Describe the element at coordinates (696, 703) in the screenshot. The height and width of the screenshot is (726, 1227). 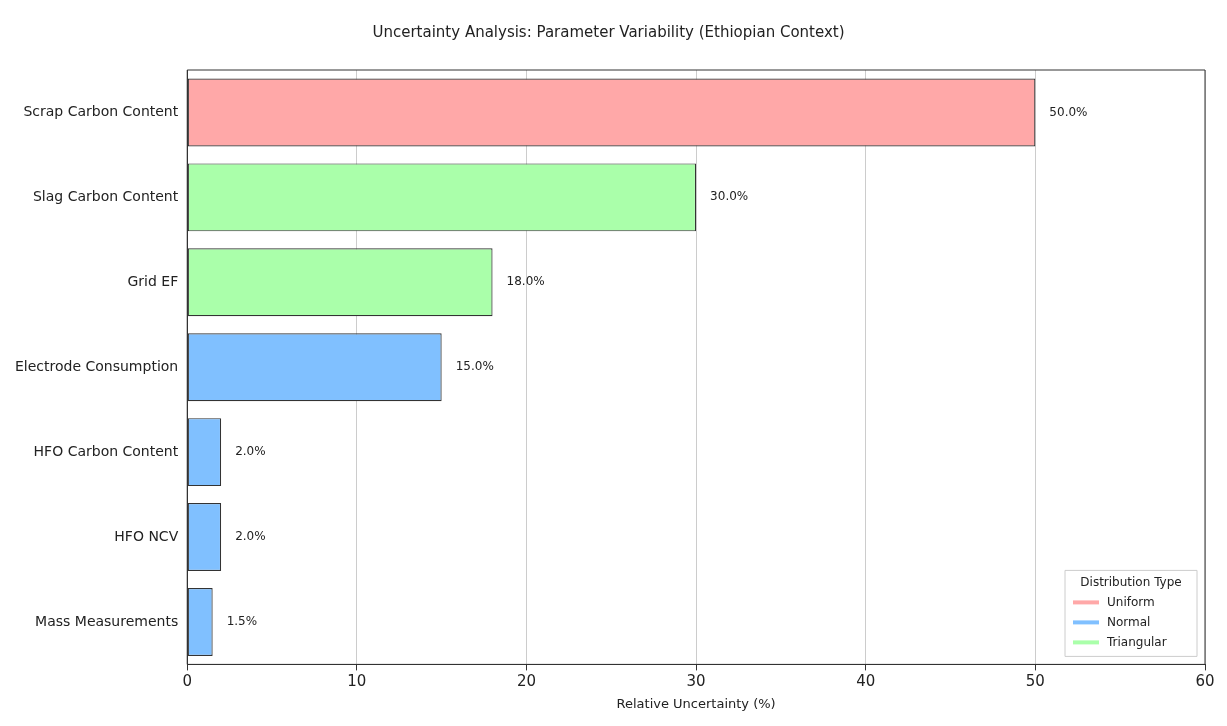
I see `x-axis-title: Relative Uncertainty (%)` at that location.